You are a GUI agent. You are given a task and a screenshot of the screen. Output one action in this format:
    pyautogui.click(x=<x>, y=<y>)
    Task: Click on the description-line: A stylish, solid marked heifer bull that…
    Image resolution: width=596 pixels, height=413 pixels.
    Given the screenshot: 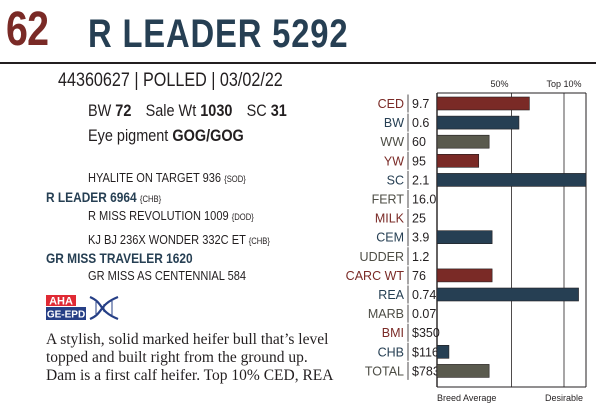 What is the action you would take?
    pyautogui.click(x=187, y=339)
    